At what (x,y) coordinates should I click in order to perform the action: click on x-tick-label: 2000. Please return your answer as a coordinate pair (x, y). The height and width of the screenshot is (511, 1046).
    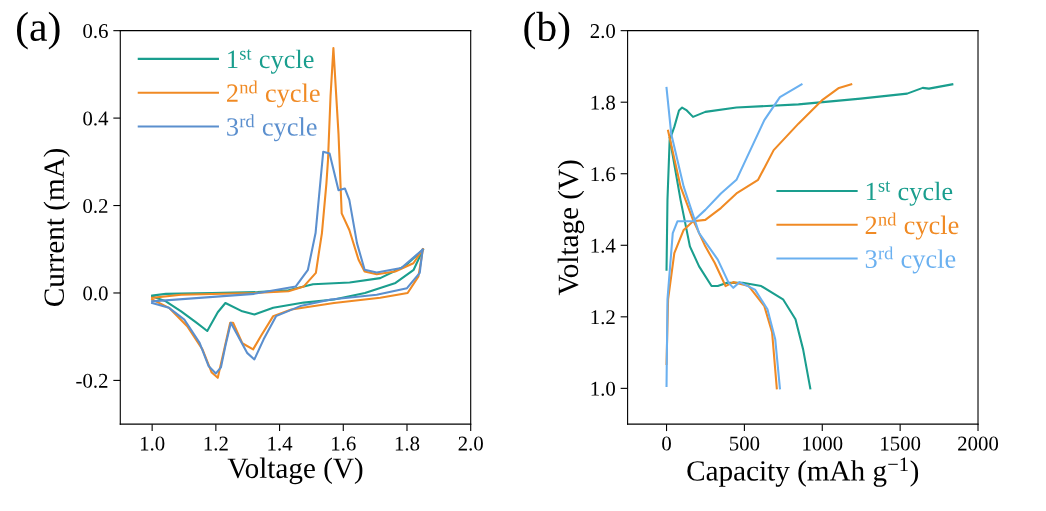
    Looking at the image, I should click on (978, 443).